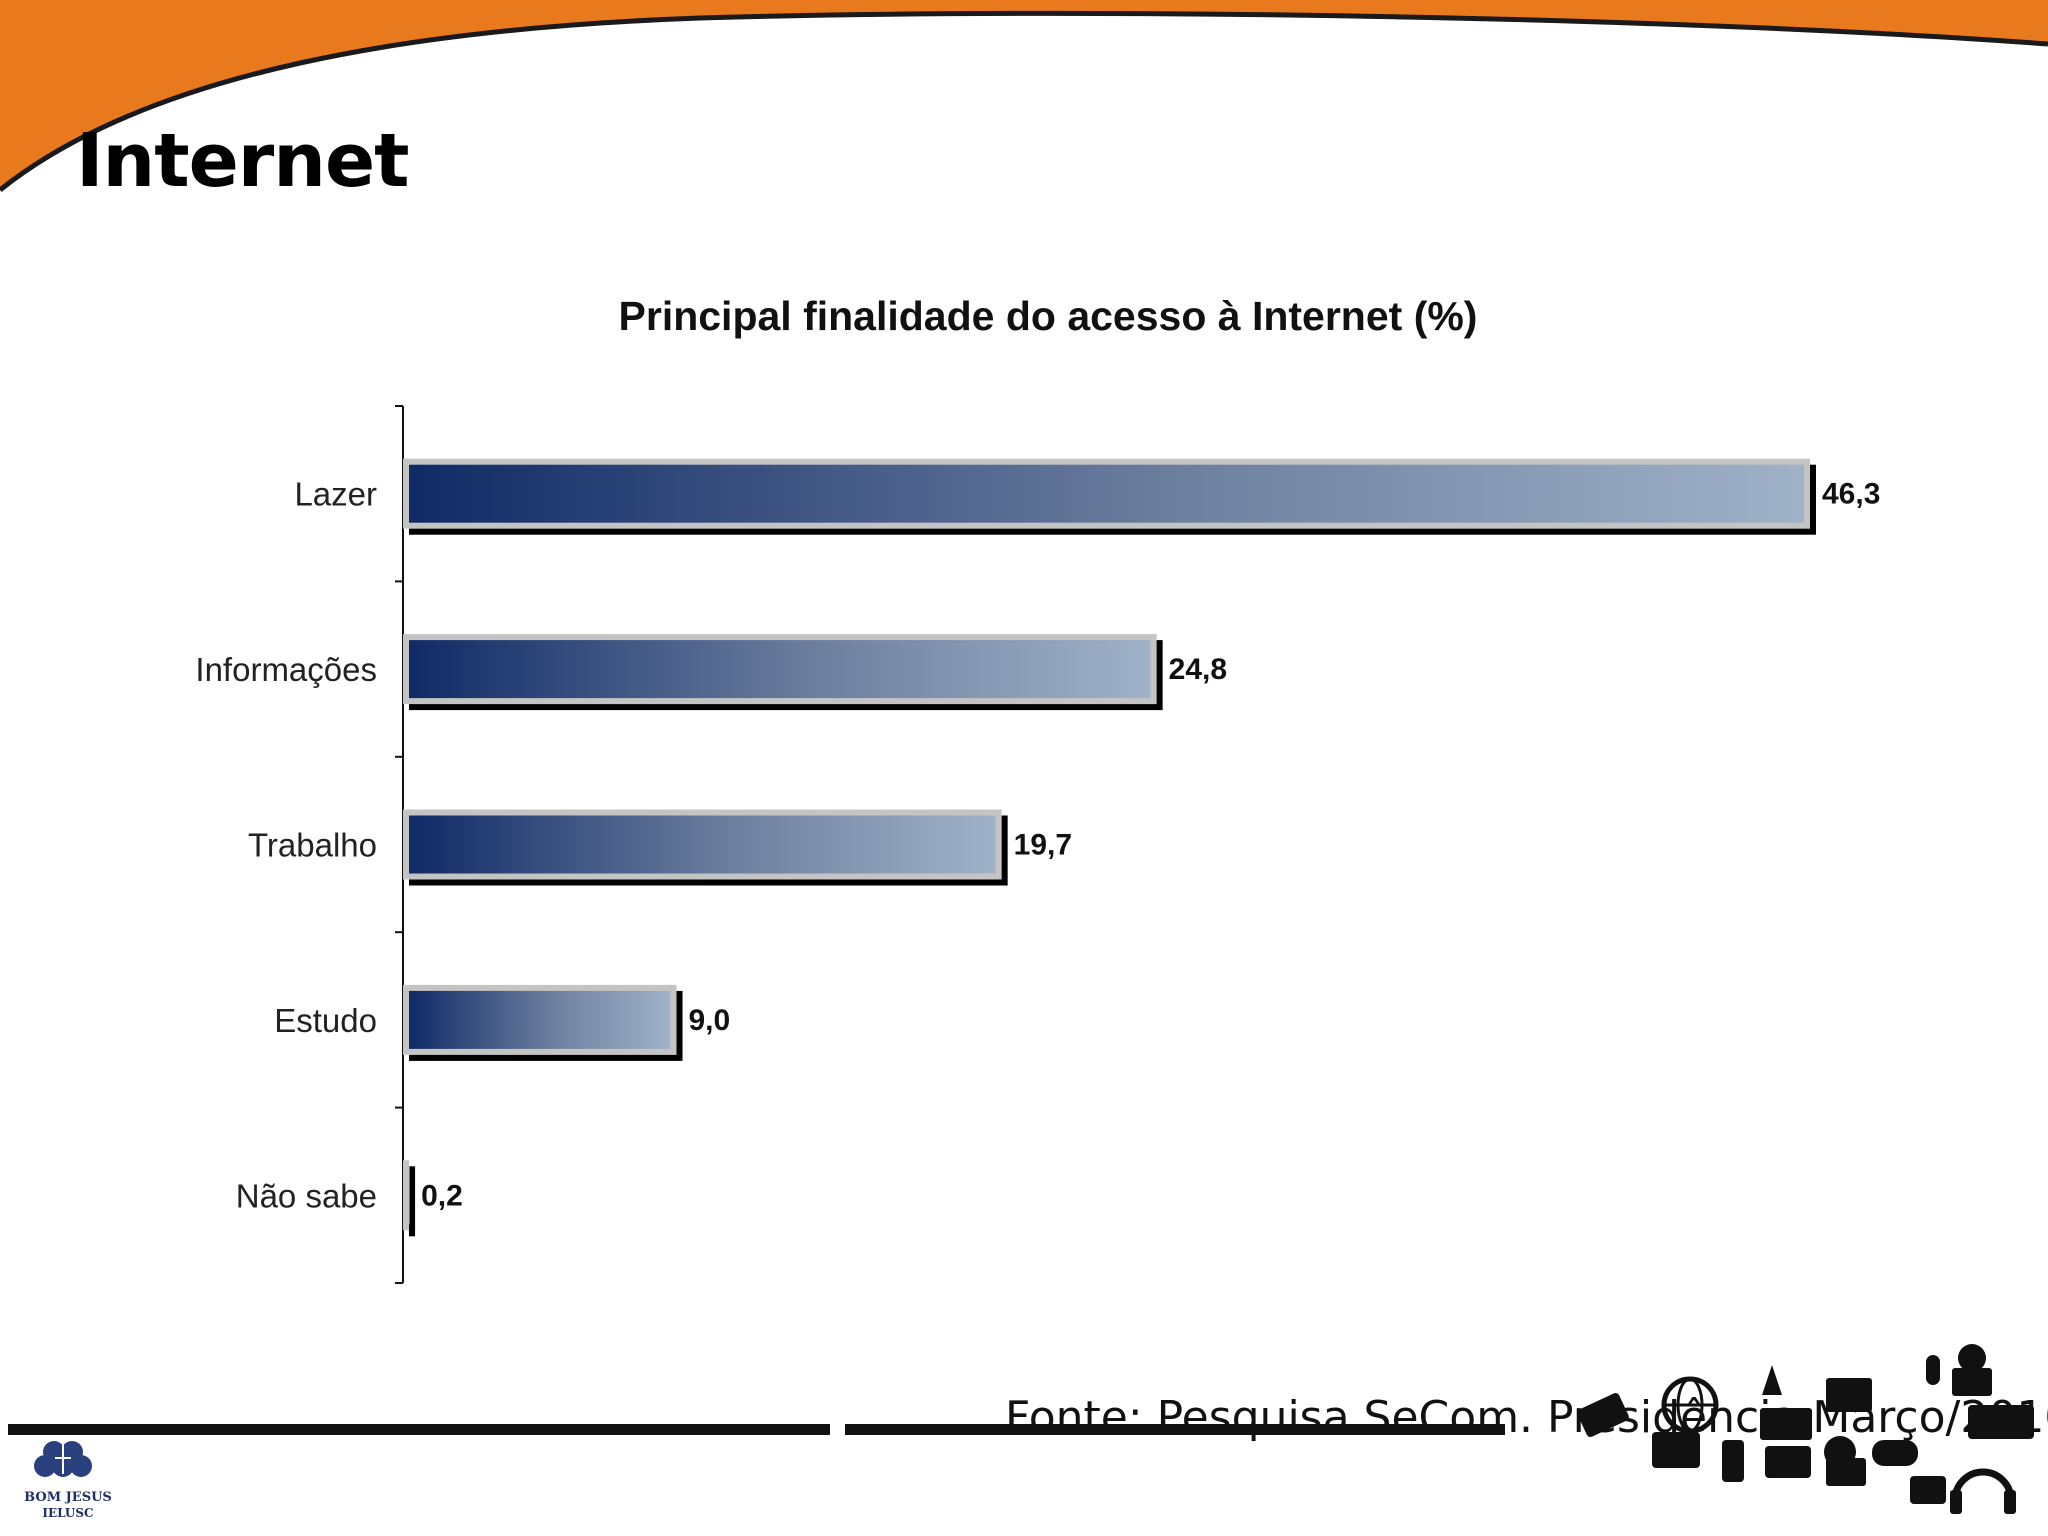 The height and width of the screenshot is (1536, 2048). What do you see at coordinates (63, 1459) in the screenshot?
I see `bom-jesus-logo` at bounding box center [63, 1459].